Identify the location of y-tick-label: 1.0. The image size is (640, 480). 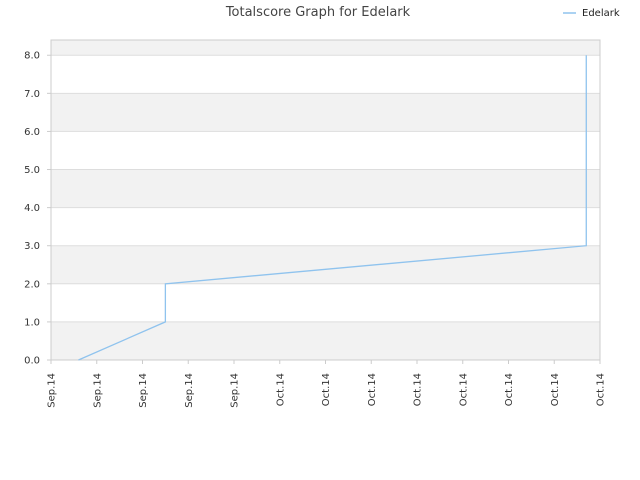
(32, 322).